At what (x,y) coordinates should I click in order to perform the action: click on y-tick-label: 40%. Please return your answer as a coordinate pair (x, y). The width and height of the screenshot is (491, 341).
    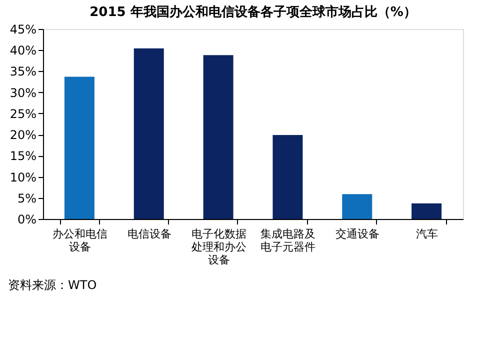
    Looking at the image, I should click on (23, 51).